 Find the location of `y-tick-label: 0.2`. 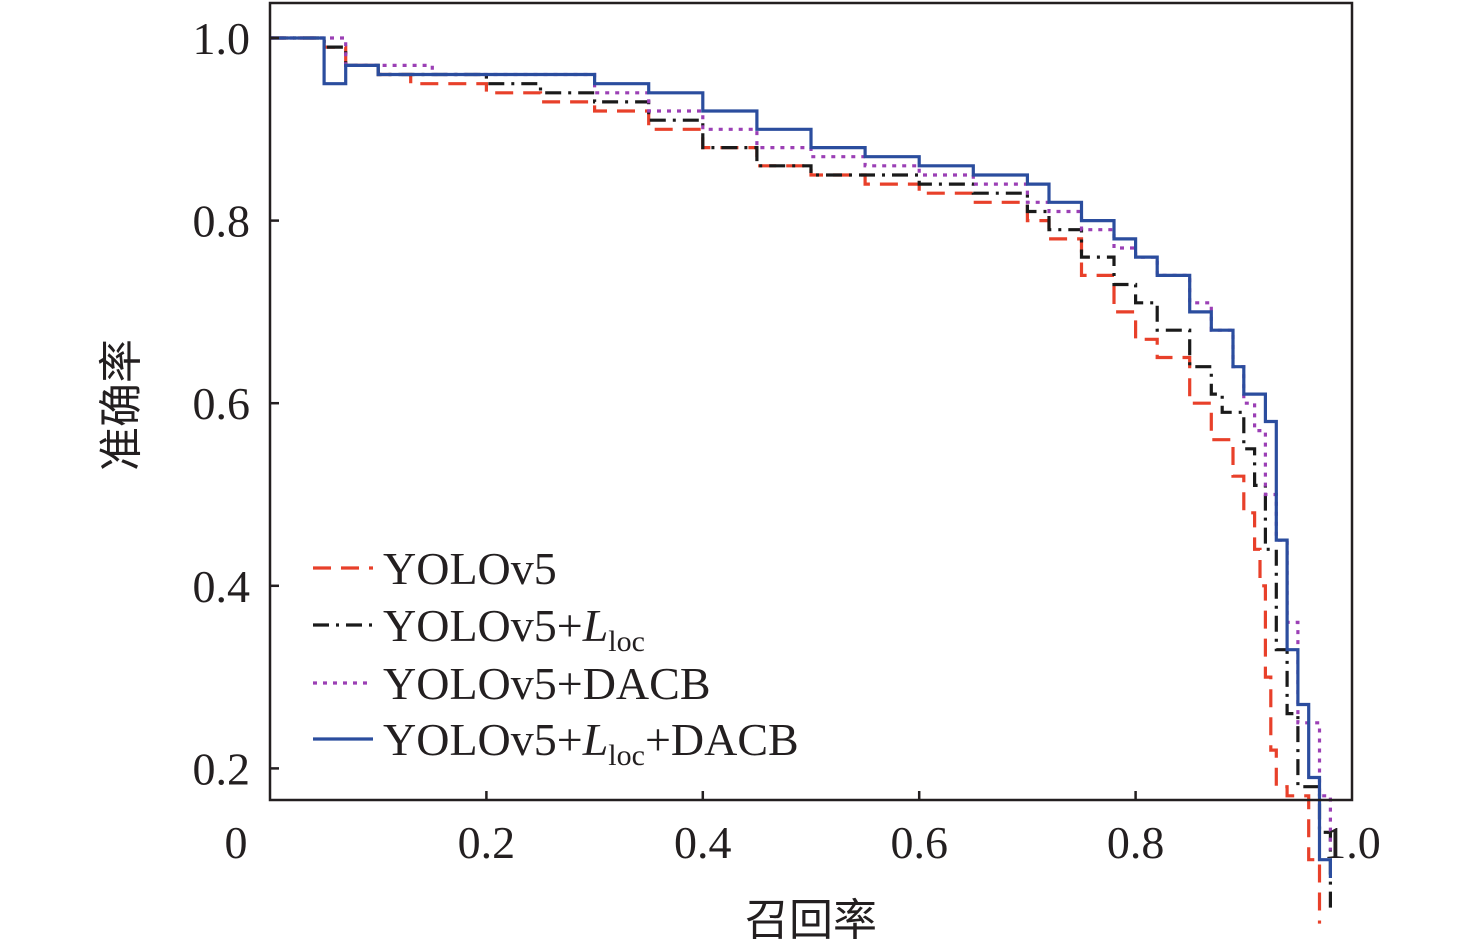

y-tick-label: 0.2 is located at coordinates (222, 768).